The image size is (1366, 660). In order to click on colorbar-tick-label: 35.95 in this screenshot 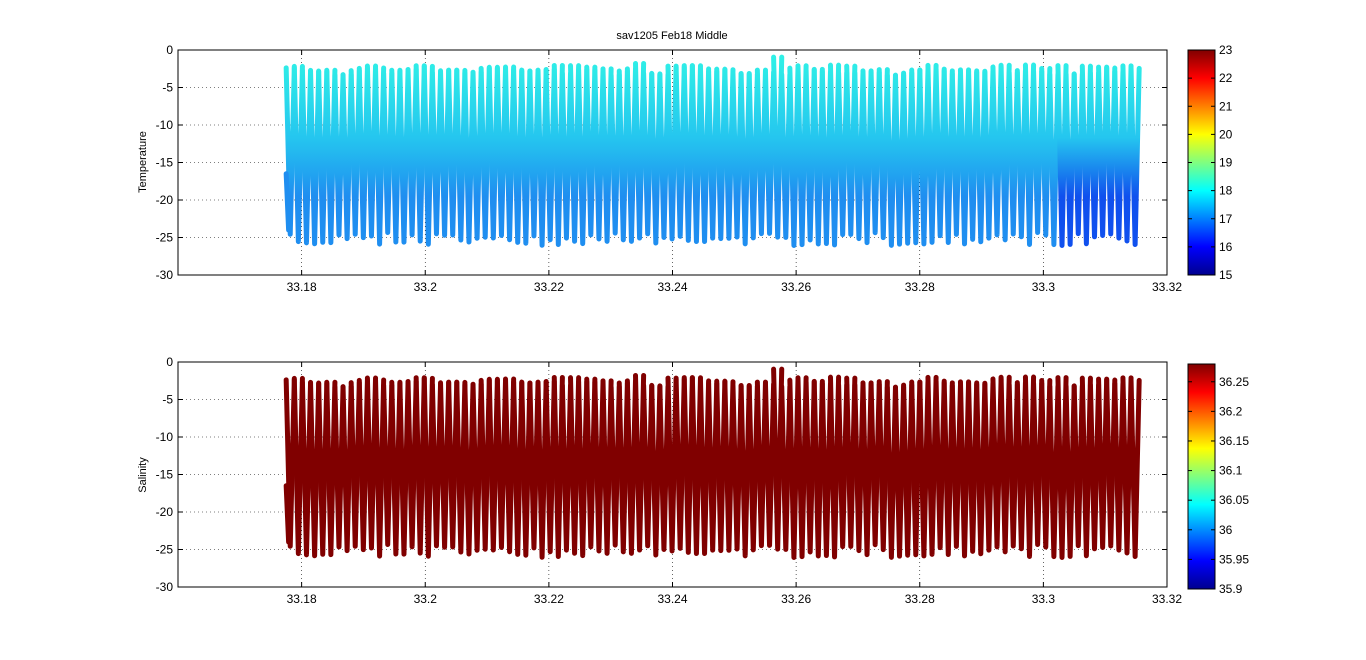, I will do `click(1234, 559)`.